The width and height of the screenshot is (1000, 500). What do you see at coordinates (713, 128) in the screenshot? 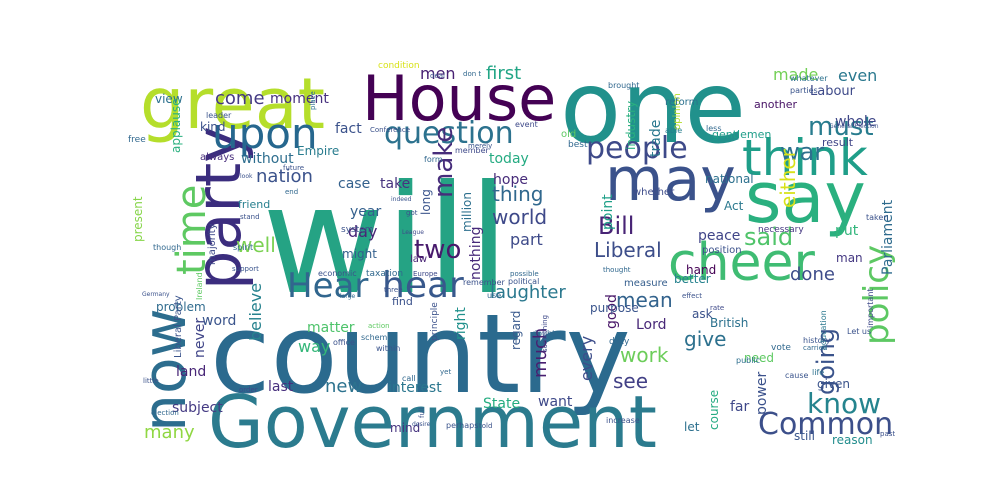
I see `word-less: less` at bounding box center [713, 128].